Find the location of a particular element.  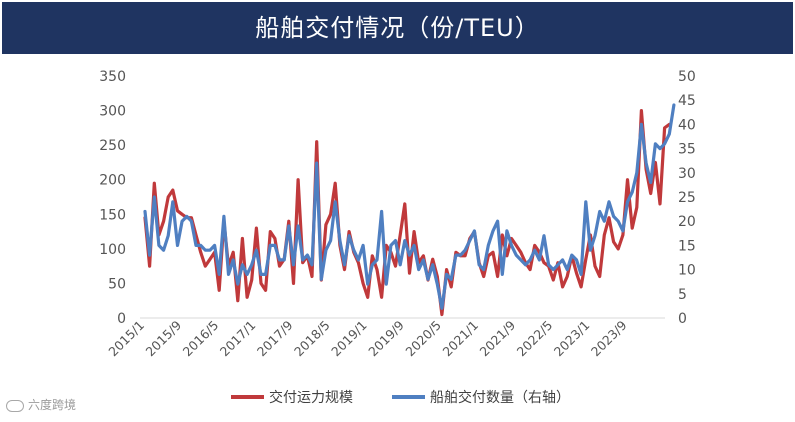

watermark-text: 六度跨境 is located at coordinates (52, 405).